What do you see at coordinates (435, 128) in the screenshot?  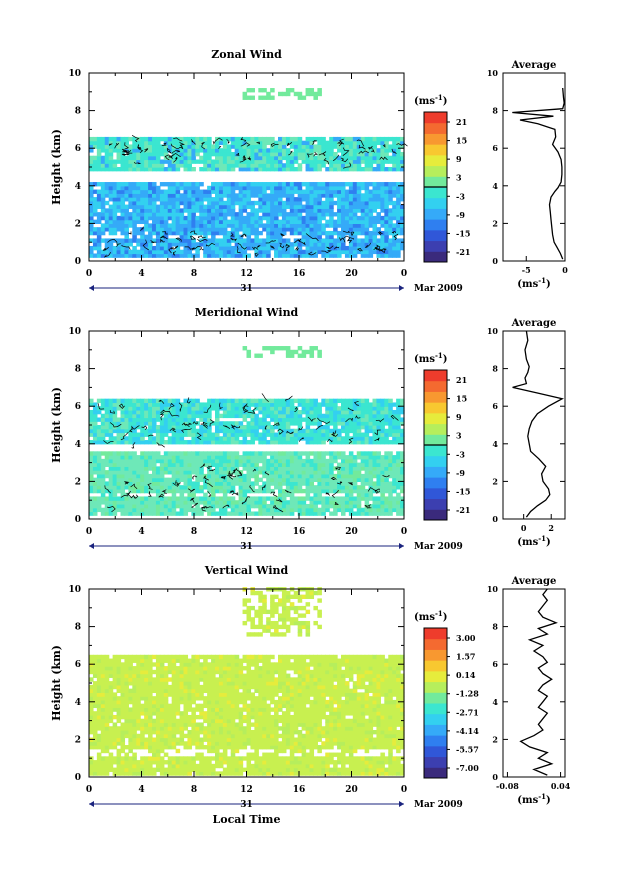 I see `colorbar-swatch` at bounding box center [435, 128].